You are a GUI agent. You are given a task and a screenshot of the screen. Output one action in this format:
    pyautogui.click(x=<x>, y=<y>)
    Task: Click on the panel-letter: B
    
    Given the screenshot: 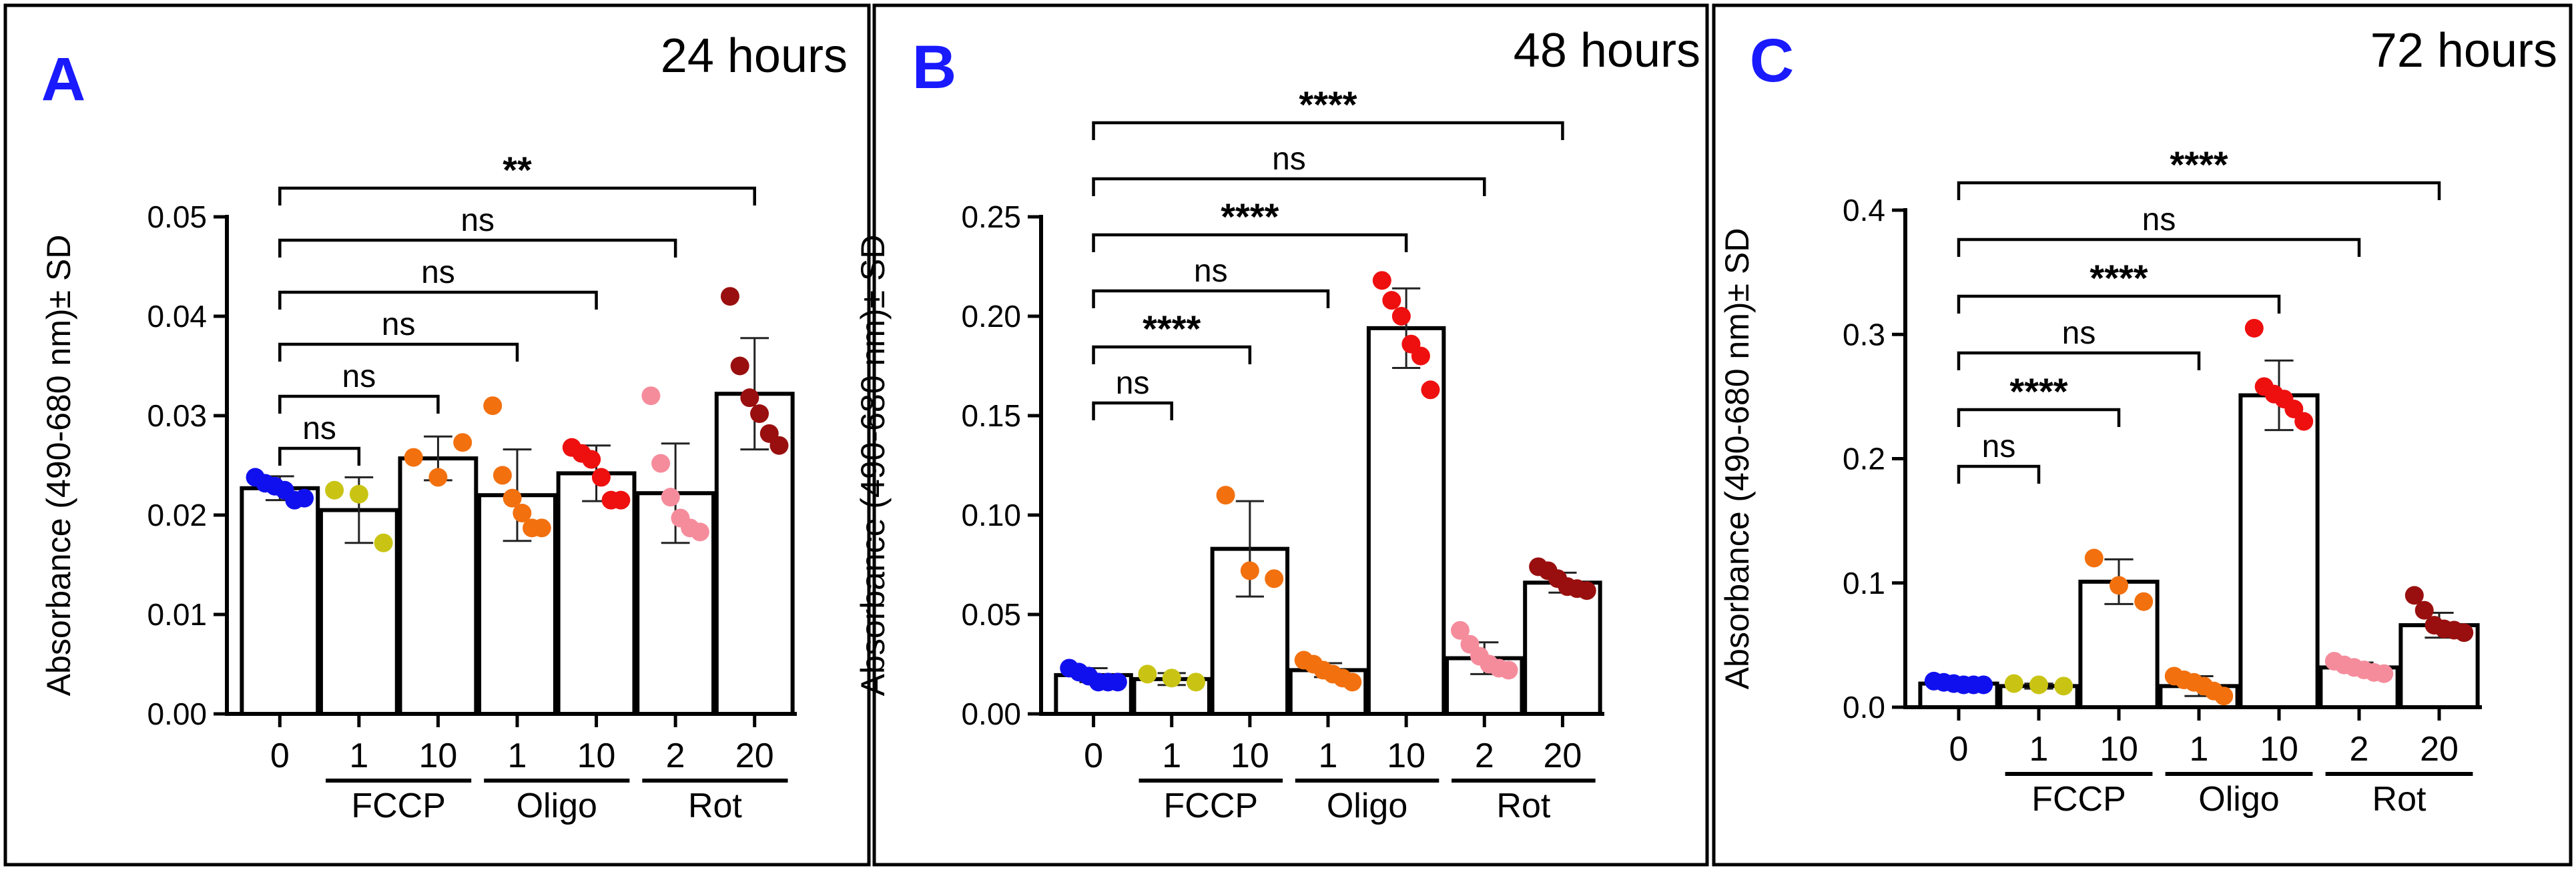 What is the action you would take?
    pyautogui.click(x=934, y=67)
    